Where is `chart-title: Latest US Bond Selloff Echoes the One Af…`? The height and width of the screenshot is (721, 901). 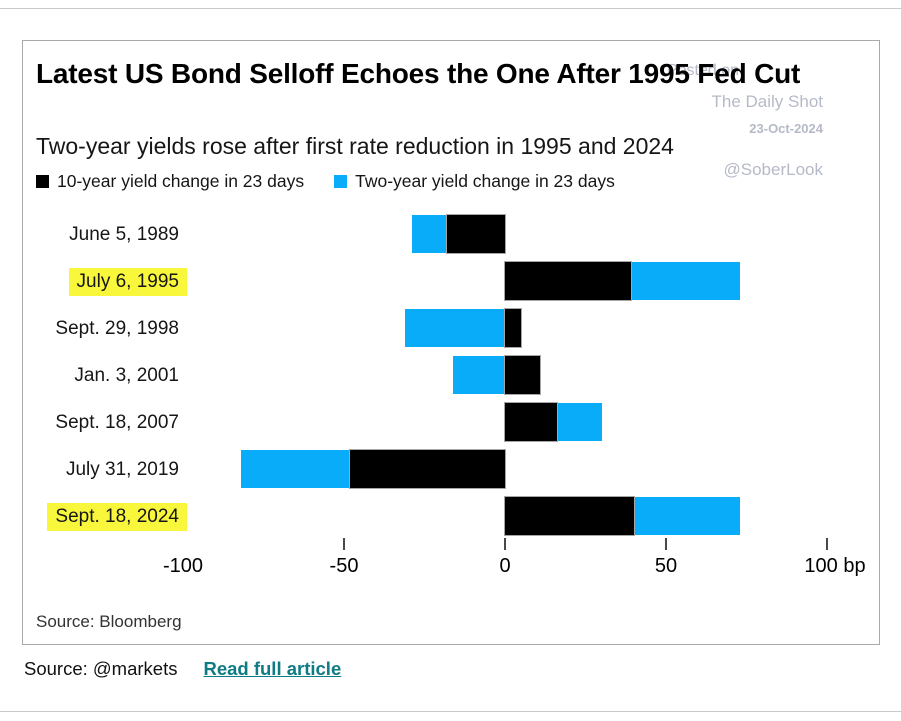 chart-title: Latest US Bond Selloff Echoes the One Af… is located at coordinates (418, 73).